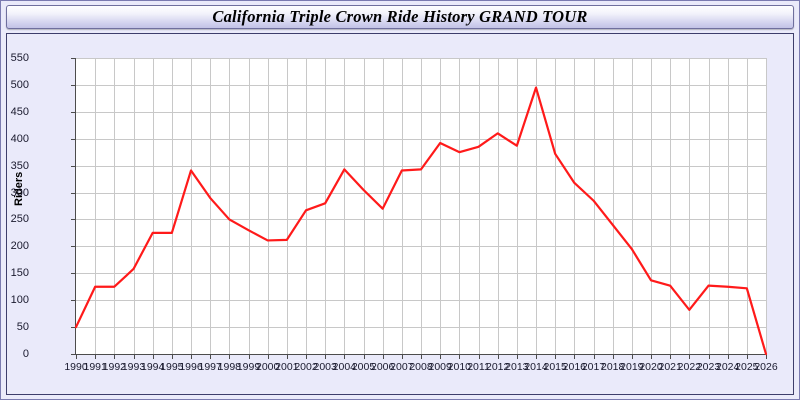 This screenshot has width=800, height=400. What do you see at coordinates (363, 367) in the screenshot?
I see `x-axis-tick-label: 2005` at bounding box center [363, 367].